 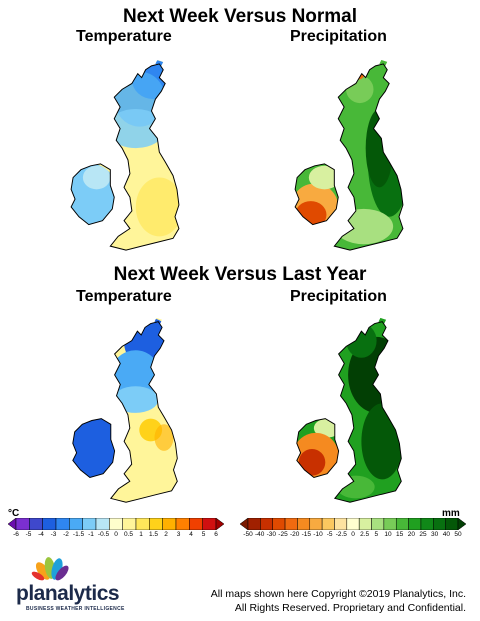 What do you see at coordinates (338, 296) in the screenshot?
I see `label-precipitation-last-year: Precipitation` at bounding box center [338, 296].